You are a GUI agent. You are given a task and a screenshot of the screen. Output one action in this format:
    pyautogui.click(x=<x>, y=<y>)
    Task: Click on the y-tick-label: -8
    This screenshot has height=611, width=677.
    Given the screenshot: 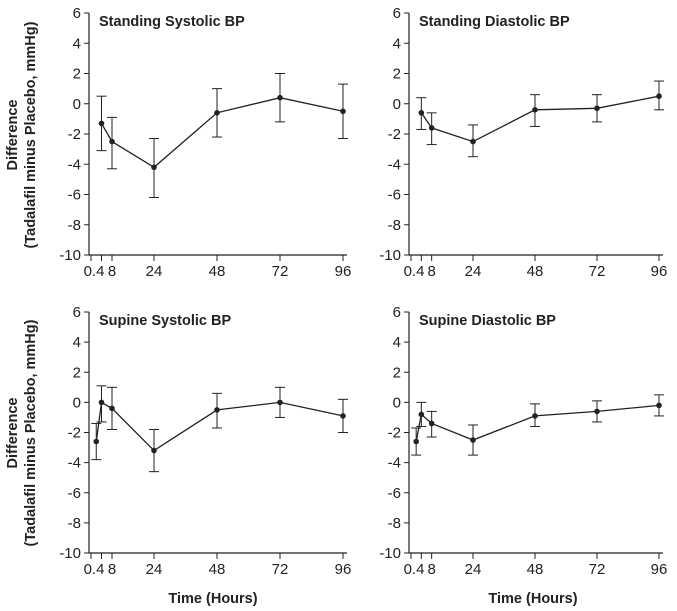 What is the action you would take?
    pyautogui.click(x=394, y=523)
    